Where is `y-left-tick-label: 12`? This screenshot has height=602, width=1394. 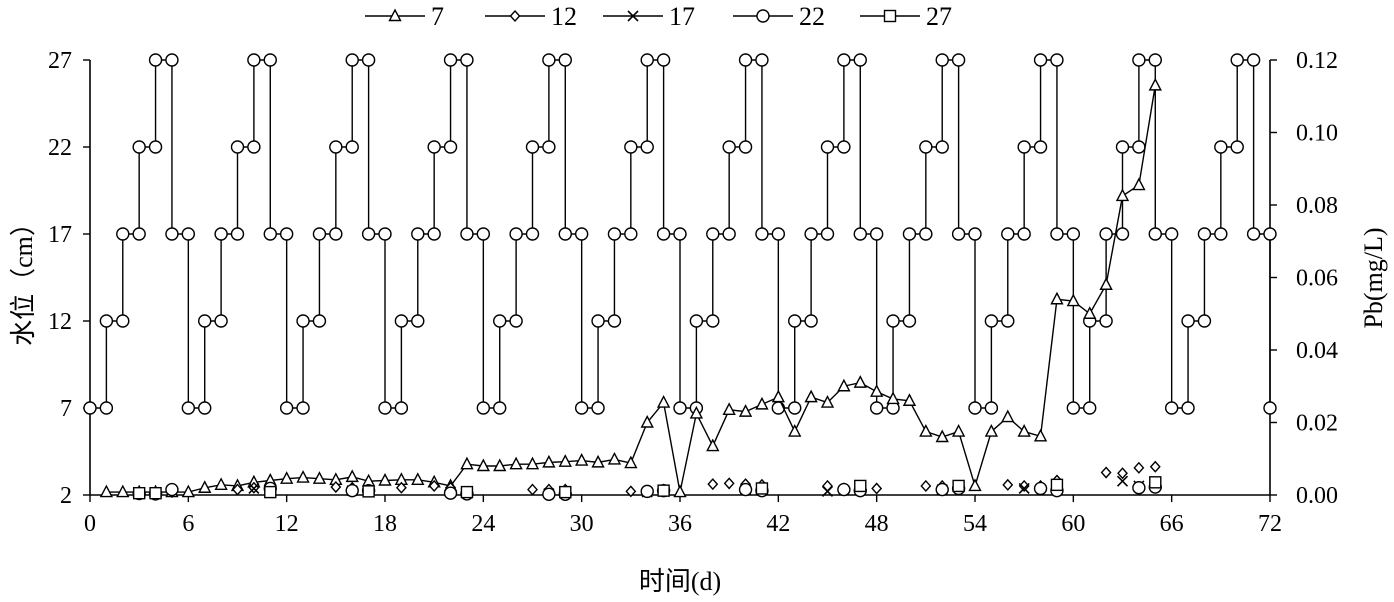
y-left-tick-label: 12 is located at coordinates (60, 322).